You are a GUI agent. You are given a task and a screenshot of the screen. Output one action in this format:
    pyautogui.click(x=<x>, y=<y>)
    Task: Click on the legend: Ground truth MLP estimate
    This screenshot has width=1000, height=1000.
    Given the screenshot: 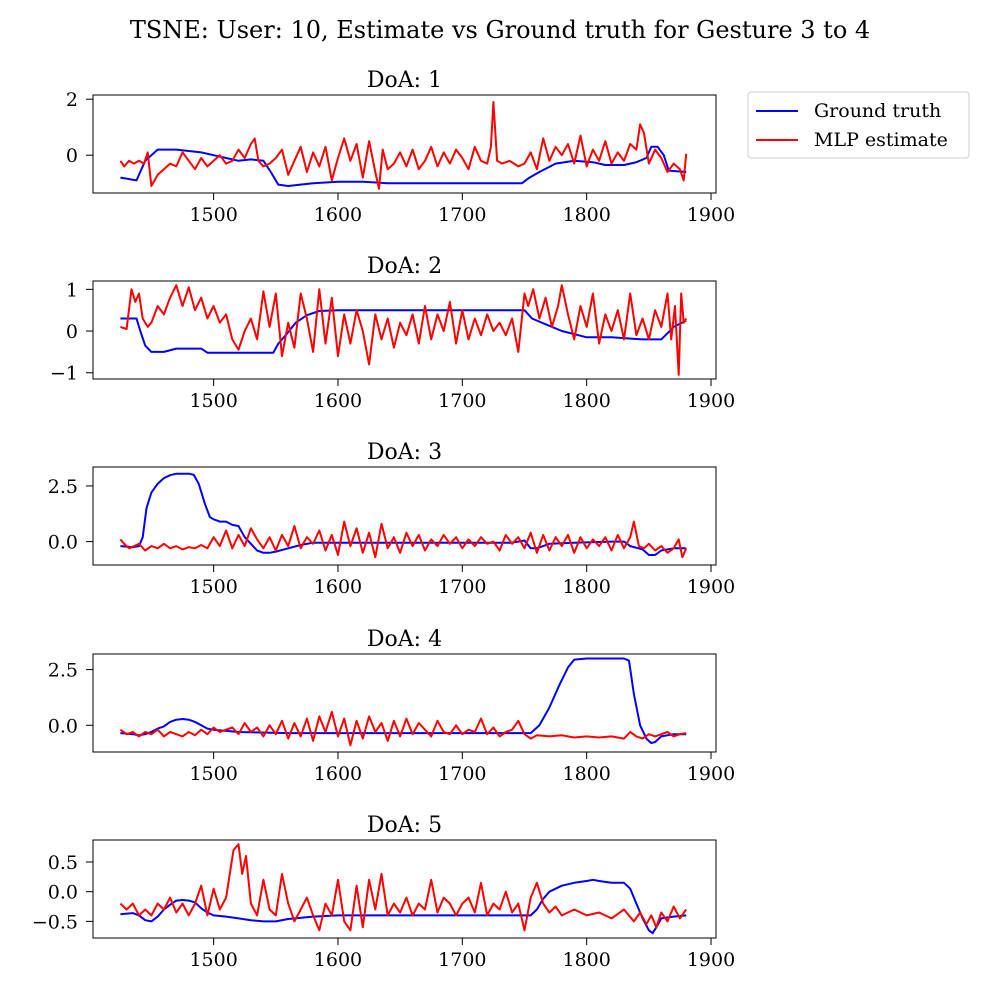 What is the action you would take?
    pyautogui.click(x=858, y=125)
    